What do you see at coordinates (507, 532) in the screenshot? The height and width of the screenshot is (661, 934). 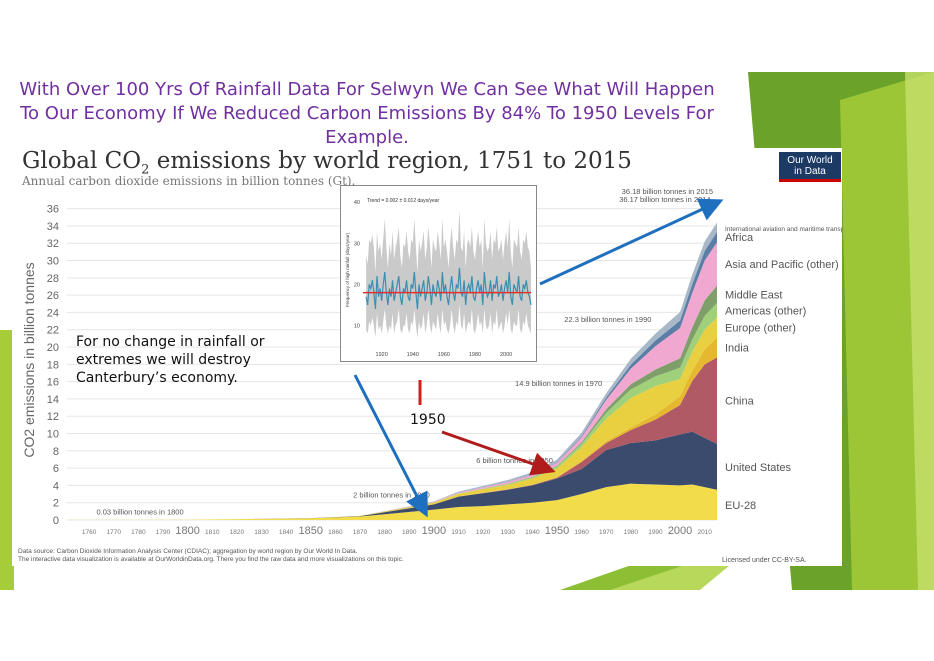 I see `x-tick-label: 1930` at bounding box center [507, 532].